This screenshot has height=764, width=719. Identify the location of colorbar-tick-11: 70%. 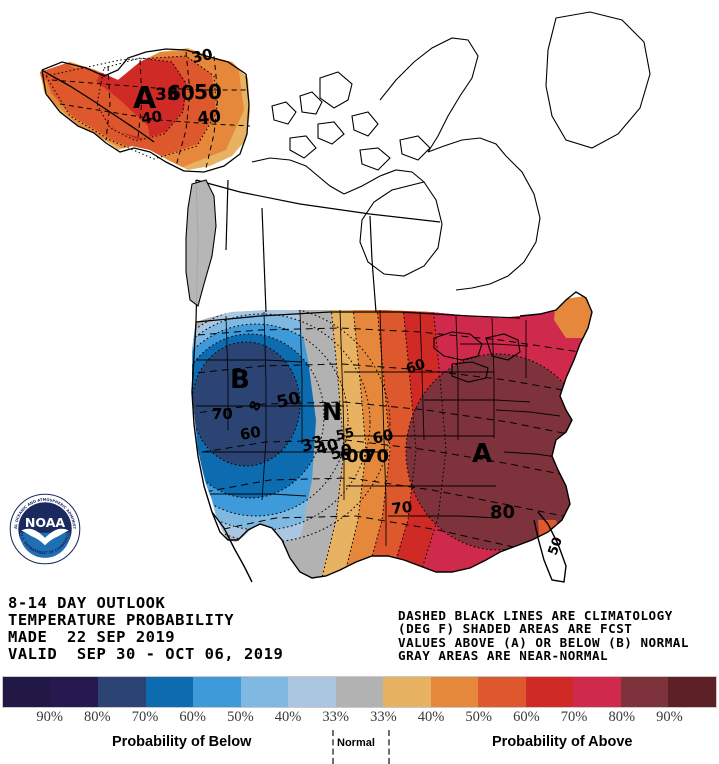
(557, 719).